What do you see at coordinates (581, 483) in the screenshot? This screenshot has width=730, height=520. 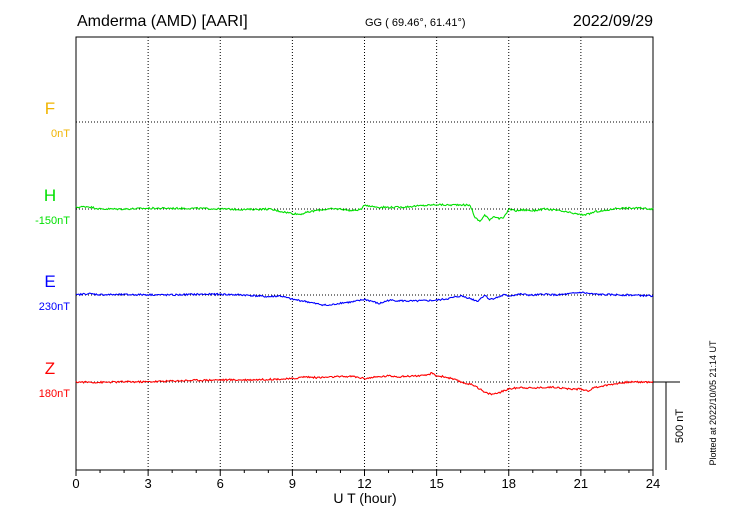 I see `x-tick-label: 21` at bounding box center [581, 483].